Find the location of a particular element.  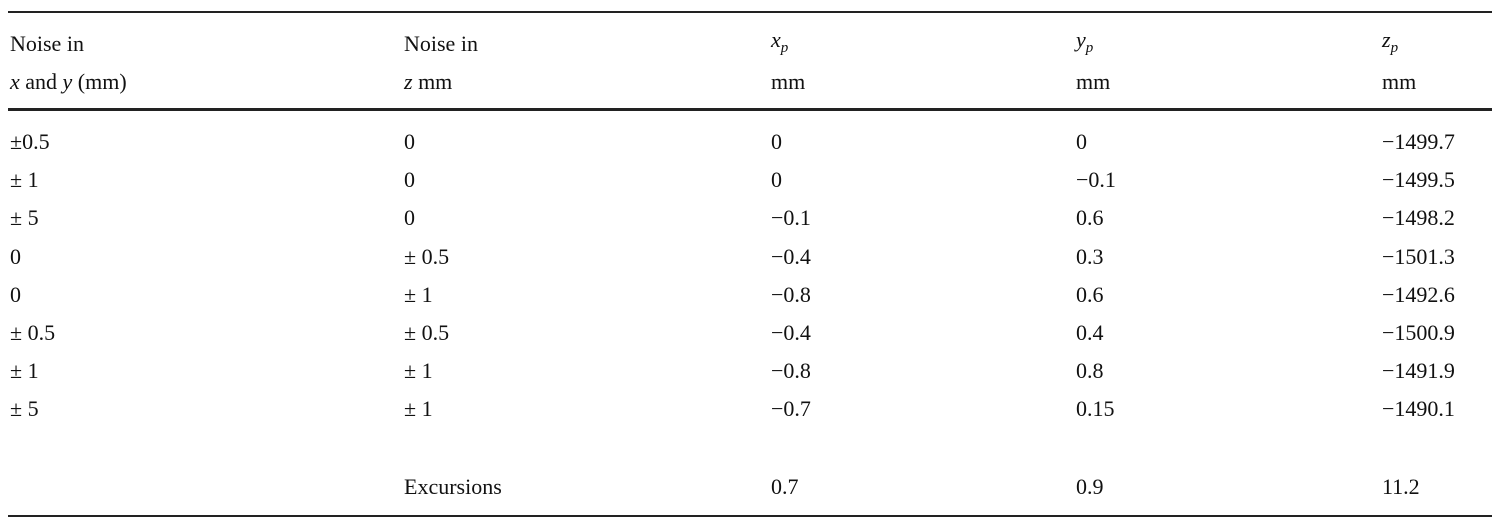

header-cell: x and y (mm) is located at coordinates (68, 82).